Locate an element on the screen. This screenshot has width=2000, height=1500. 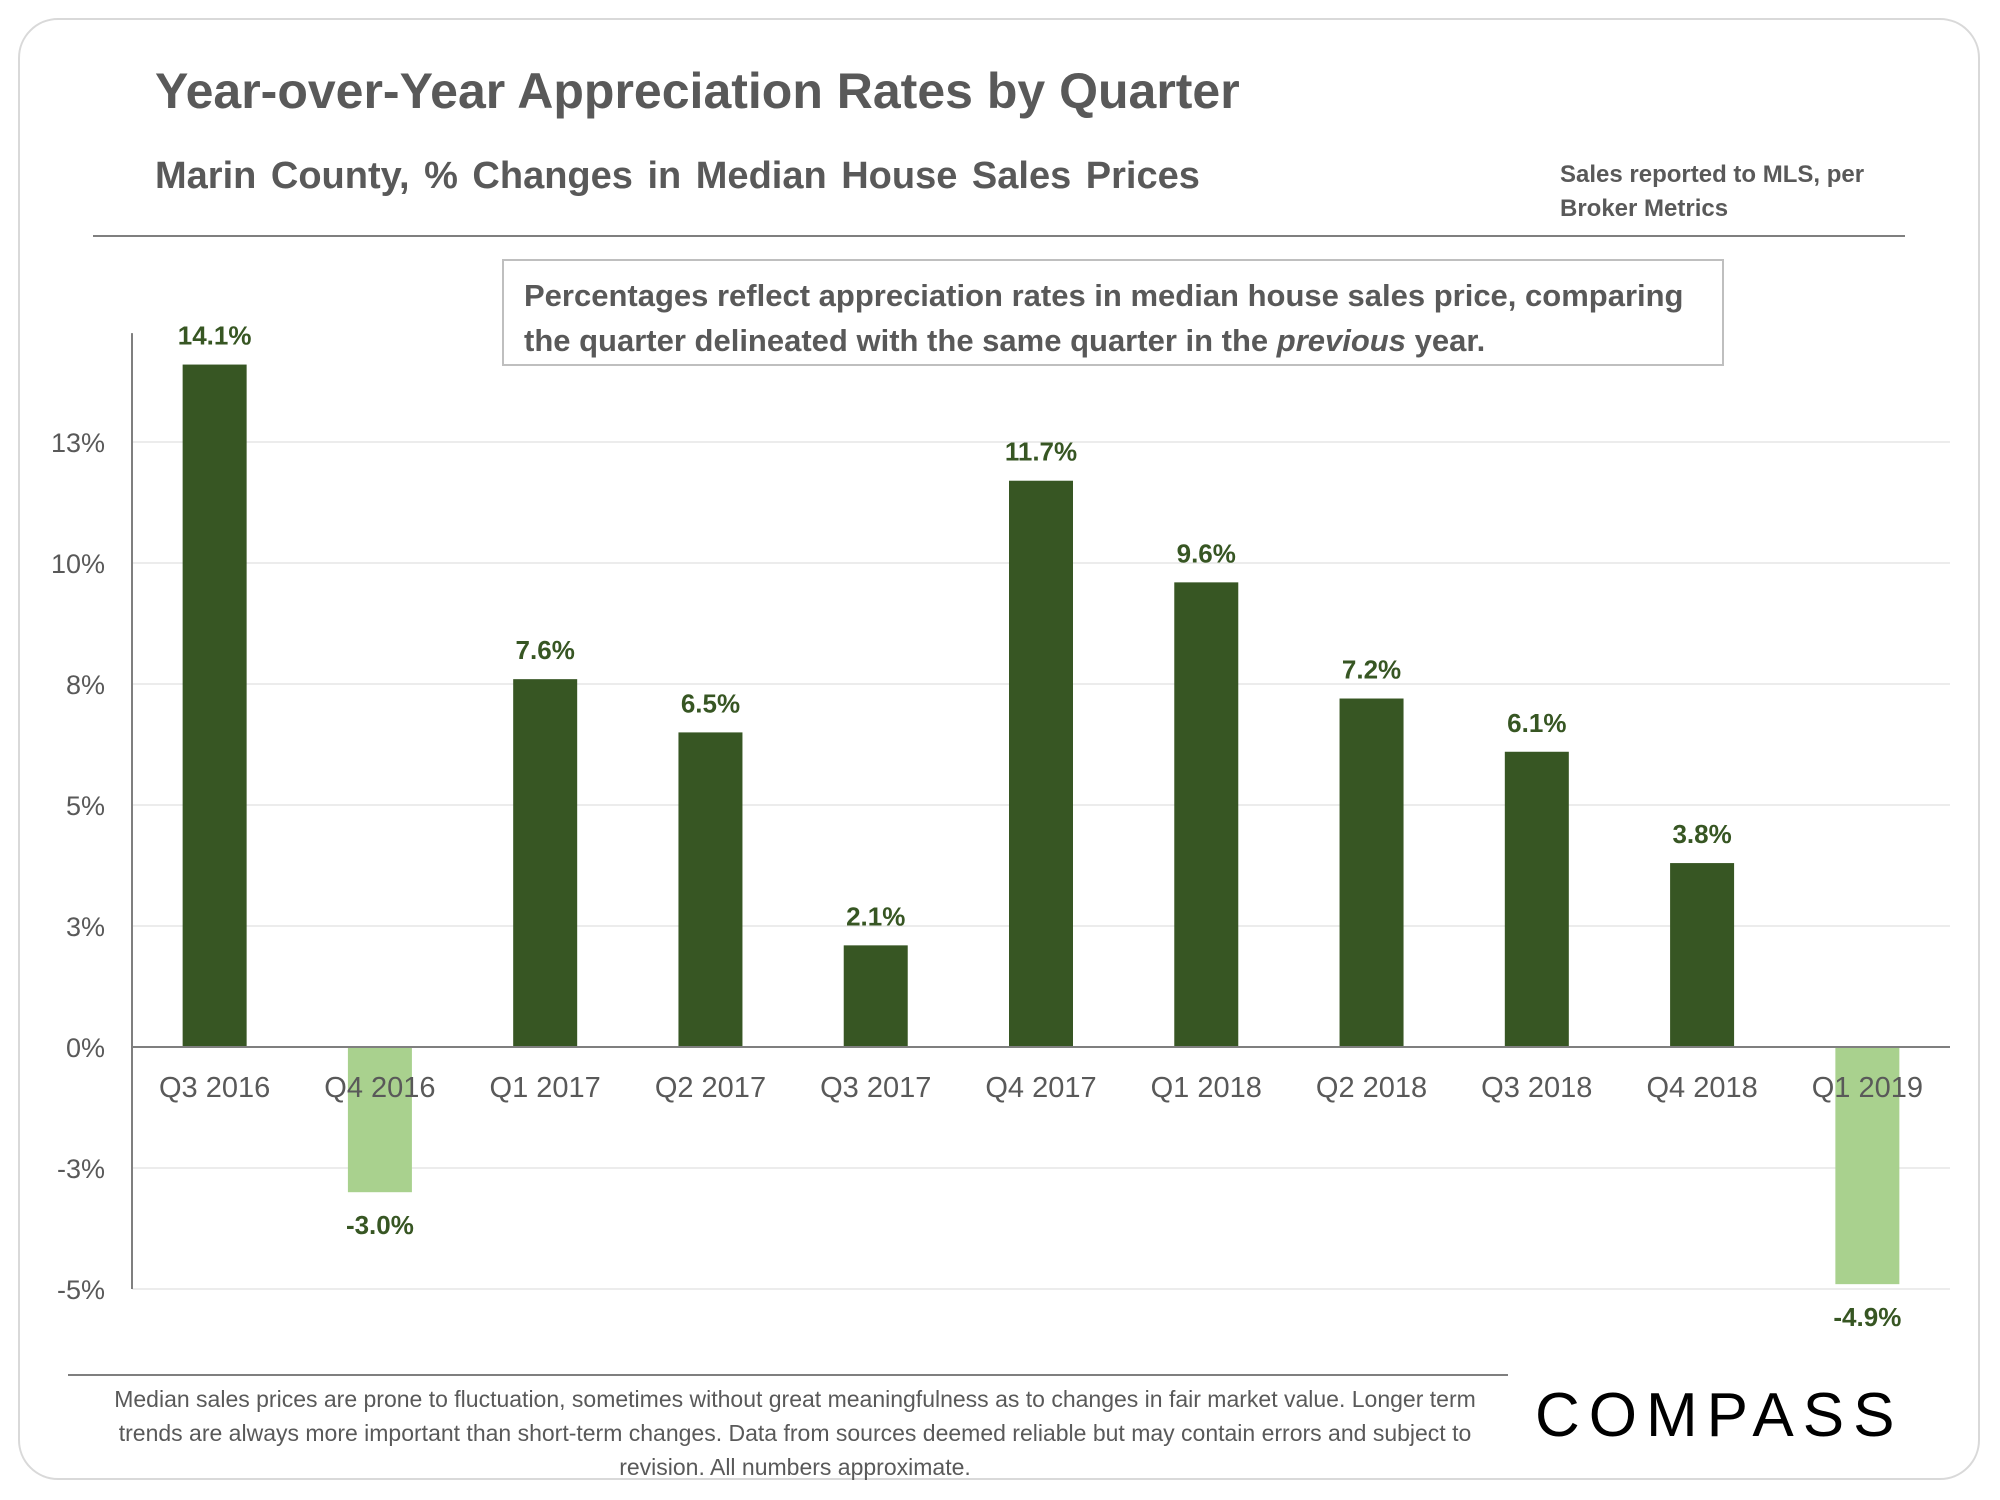
x-tick-label: Q2 2018 is located at coordinates (1371, 1088).